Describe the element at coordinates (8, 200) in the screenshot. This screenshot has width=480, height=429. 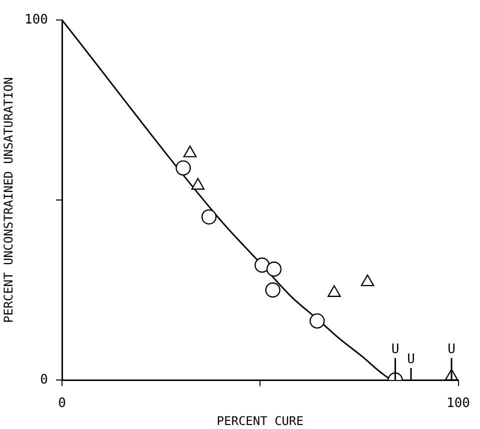
I see `y-axis-title: PERCENT UNCONSTRAINED UNSATURATION` at that location.